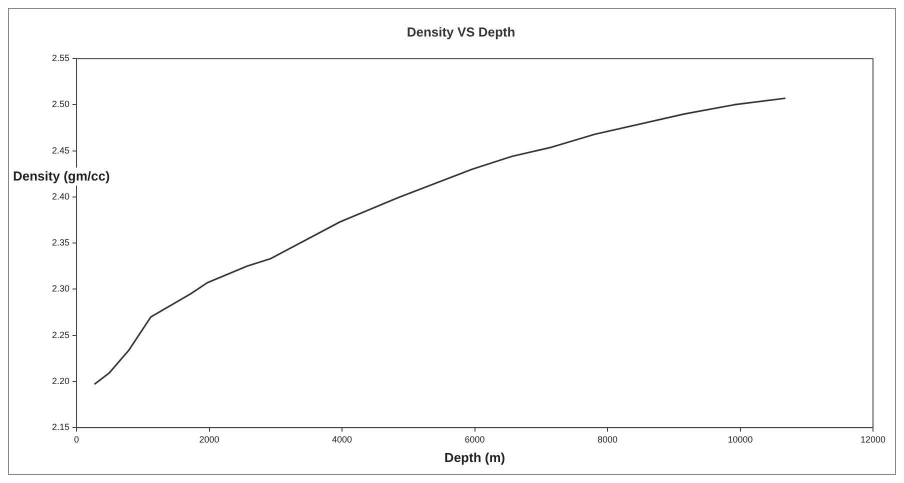 The image size is (904, 483). Describe the element at coordinates (61, 150) in the screenshot. I see `y-tick-label: 2.45` at that location.